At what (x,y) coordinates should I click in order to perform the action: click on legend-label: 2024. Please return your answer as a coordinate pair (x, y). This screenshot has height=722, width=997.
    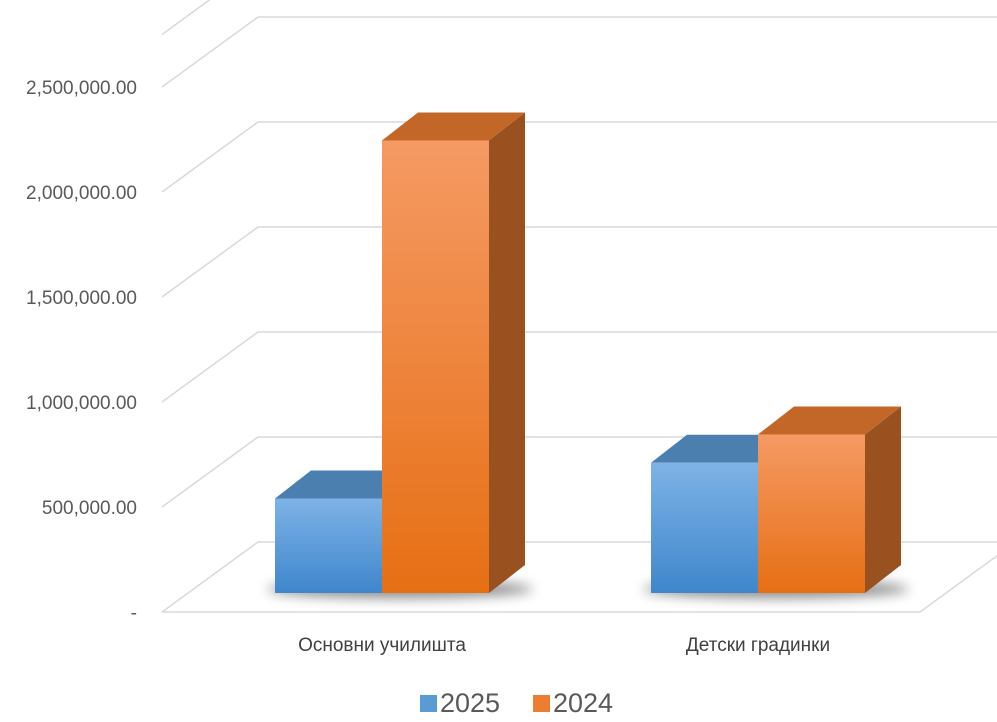
    Looking at the image, I should click on (583, 702).